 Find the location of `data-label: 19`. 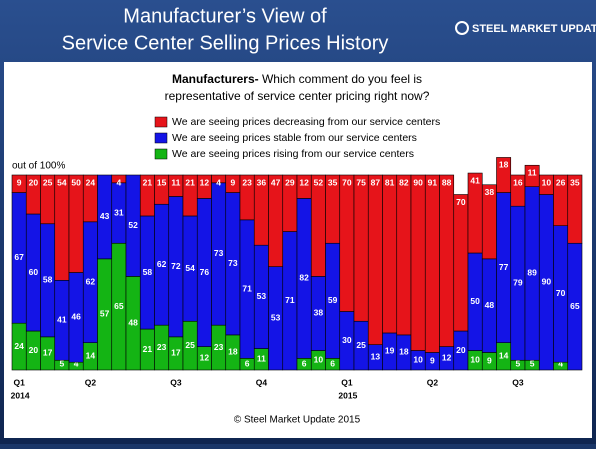

data-label: 19 is located at coordinates (390, 351).